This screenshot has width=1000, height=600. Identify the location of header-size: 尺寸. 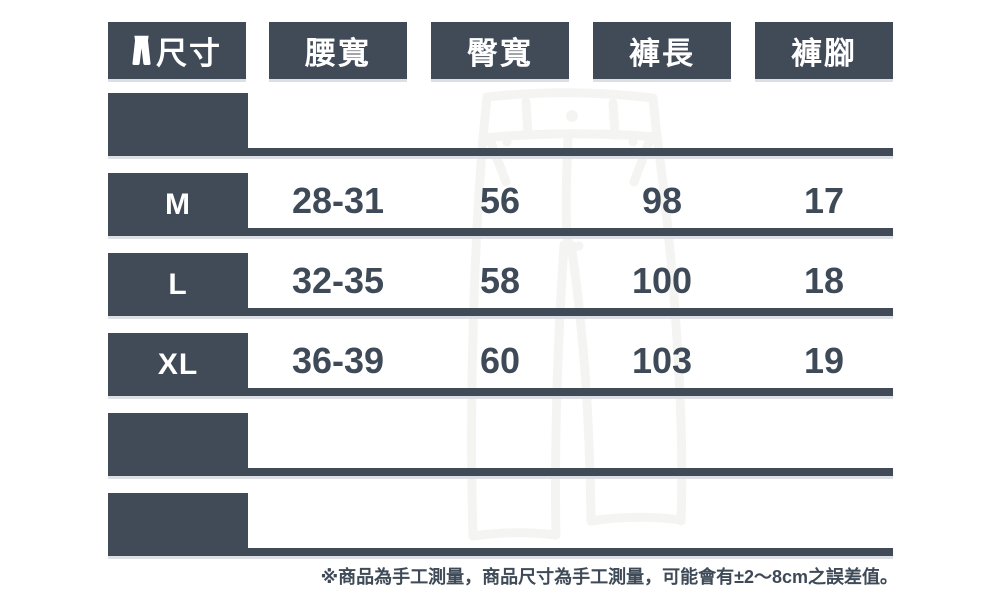
(177, 50).